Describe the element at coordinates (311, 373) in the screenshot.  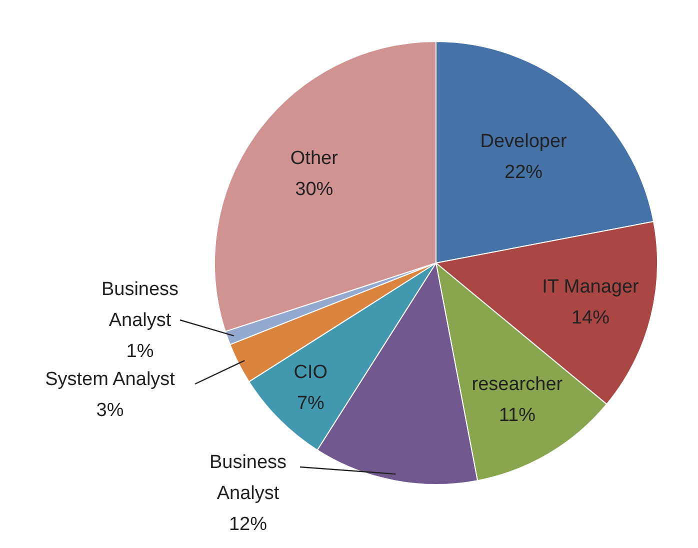
I see `slice-label: CIO` at that location.